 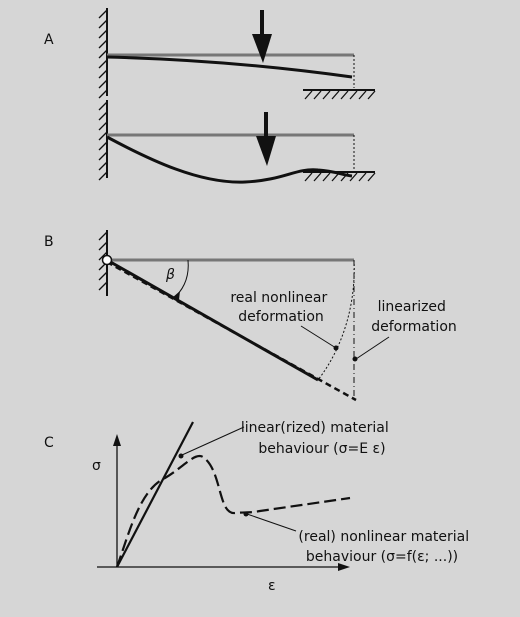 I want to click on angle-symbol: β, so click(x=170, y=275).